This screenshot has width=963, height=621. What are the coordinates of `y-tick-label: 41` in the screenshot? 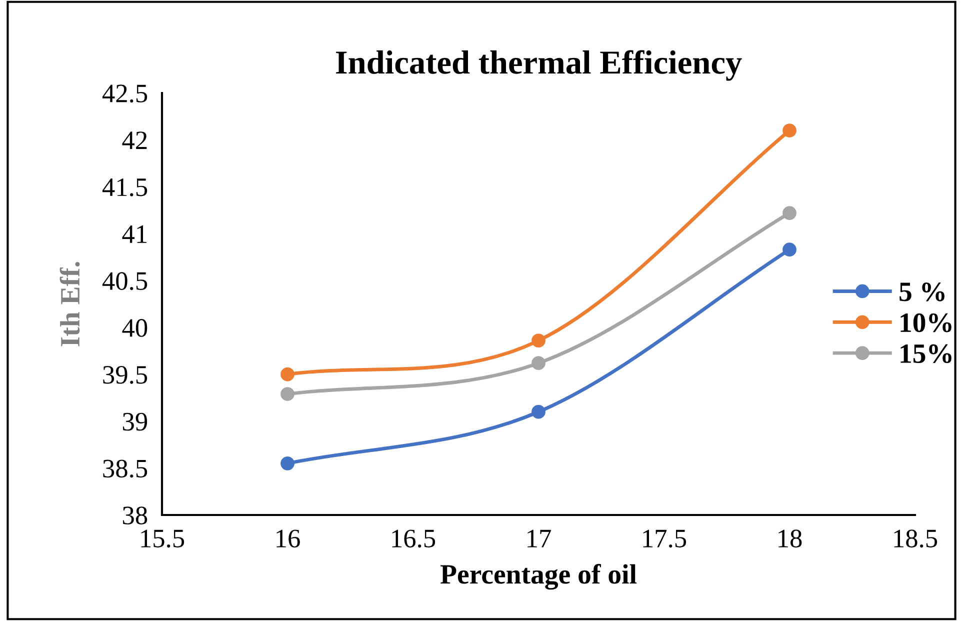 It's located at (134, 234).